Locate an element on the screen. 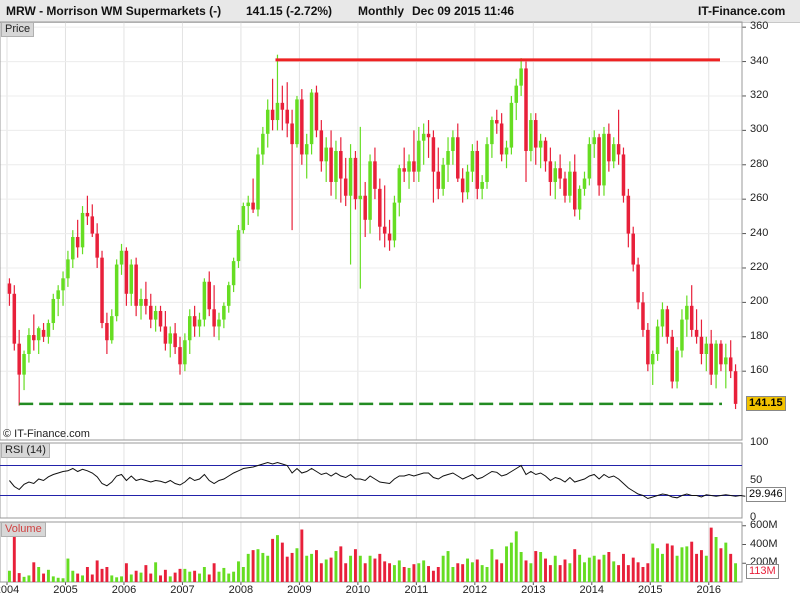 This screenshot has height=600, width=800. last-price-box: 141.15 is located at coordinates (766, 403).